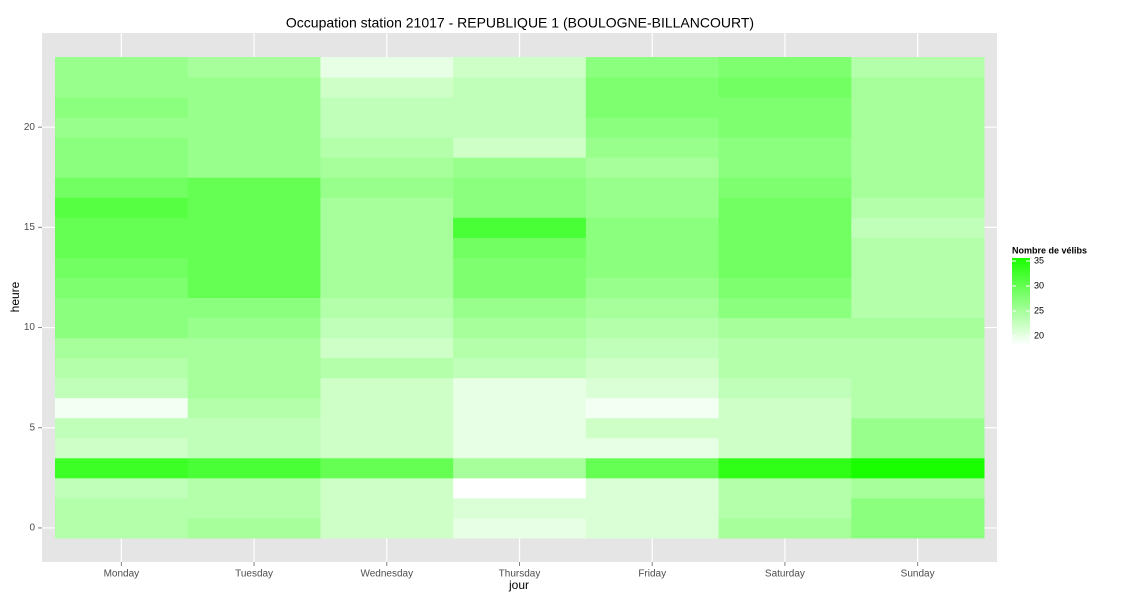 This screenshot has height=600, width=1125. What do you see at coordinates (1039, 335) in the screenshot?
I see `colorbar-tick-label: 20` at bounding box center [1039, 335].